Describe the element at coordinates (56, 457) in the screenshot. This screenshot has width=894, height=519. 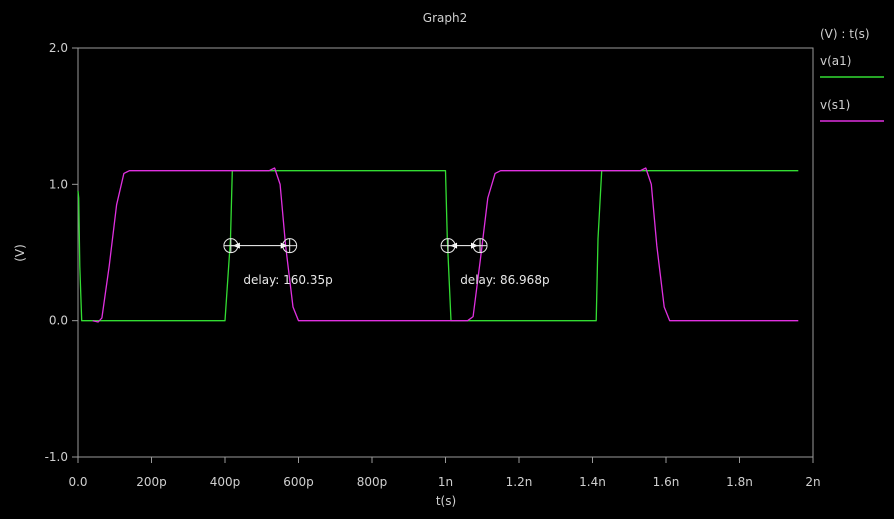
I see `y-tick-label: -1.0` at that location.